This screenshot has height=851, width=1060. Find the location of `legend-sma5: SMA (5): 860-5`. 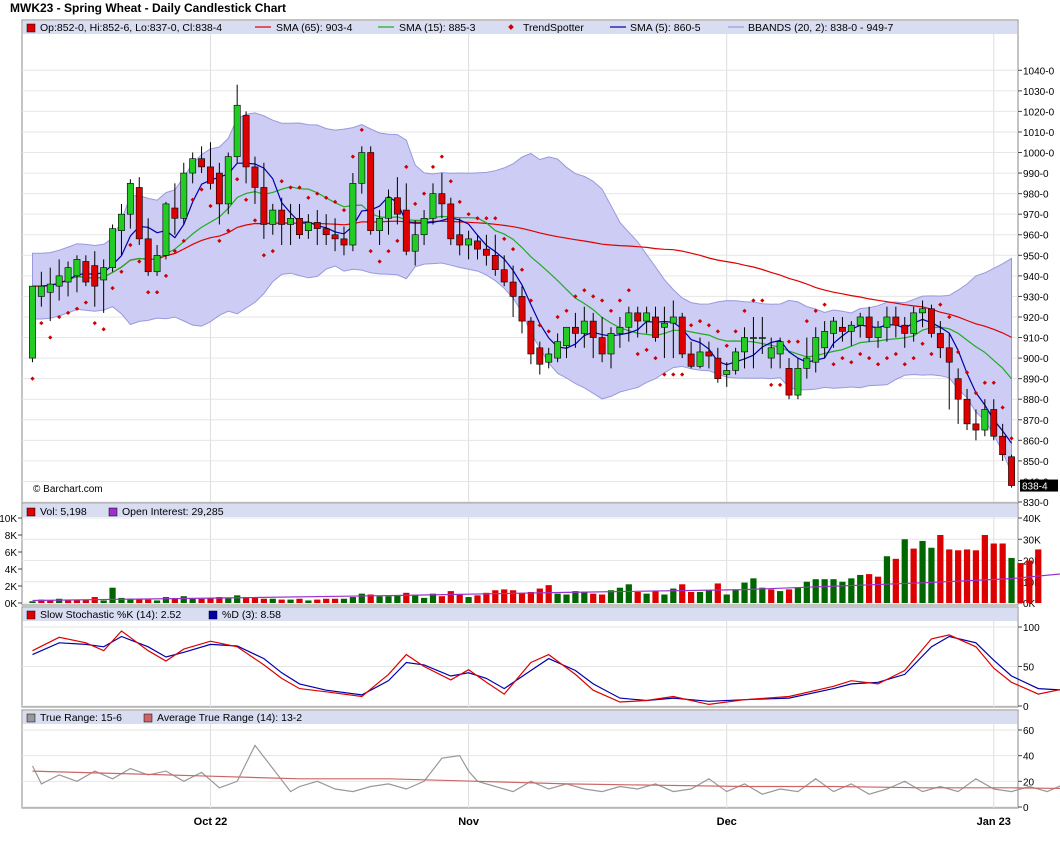

legend-sma5: SMA (5): 860-5 is located at coordinates (665, 28).